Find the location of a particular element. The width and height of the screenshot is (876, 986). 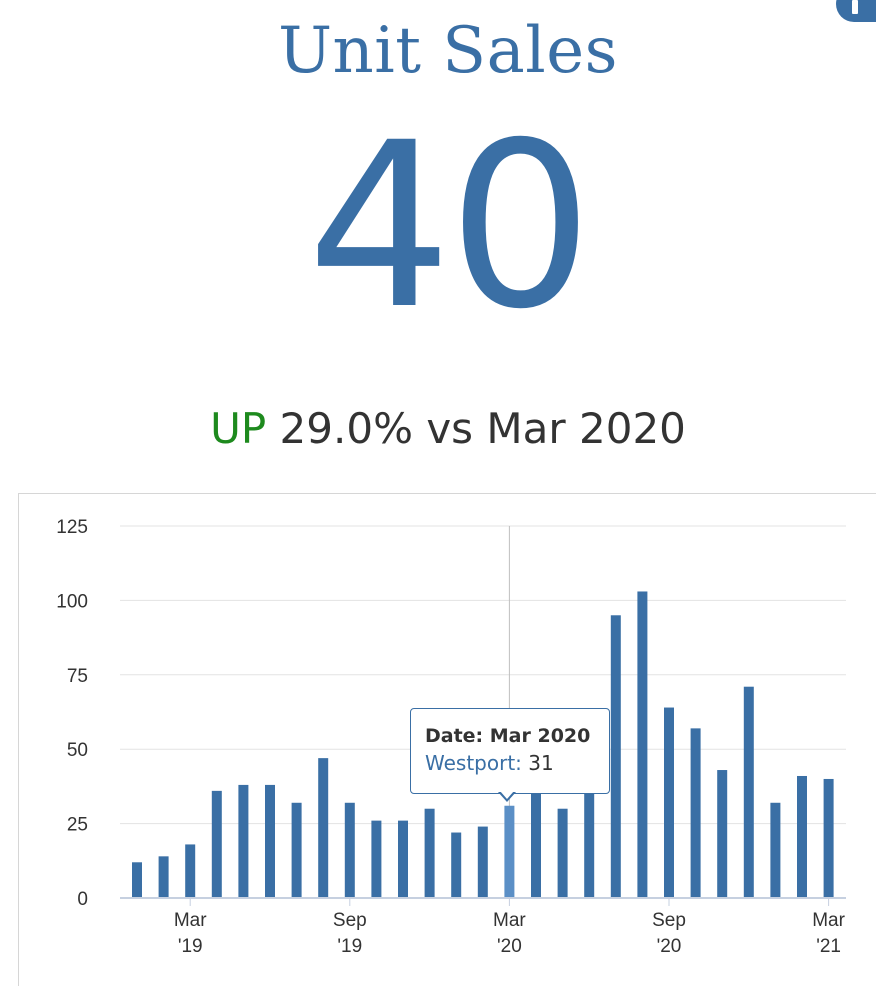

tooltip-value: 31 is located at coordinates (541, 763).